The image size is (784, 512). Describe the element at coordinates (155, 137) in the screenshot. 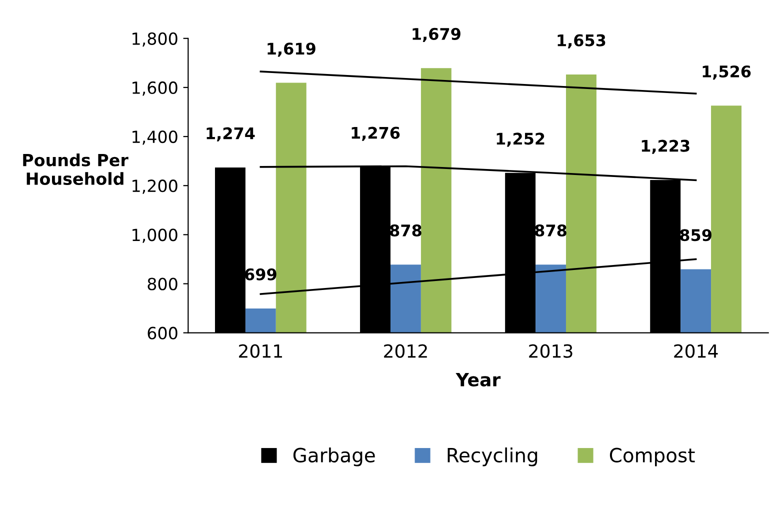

I see `y-tick-label: 1,400` at that location.